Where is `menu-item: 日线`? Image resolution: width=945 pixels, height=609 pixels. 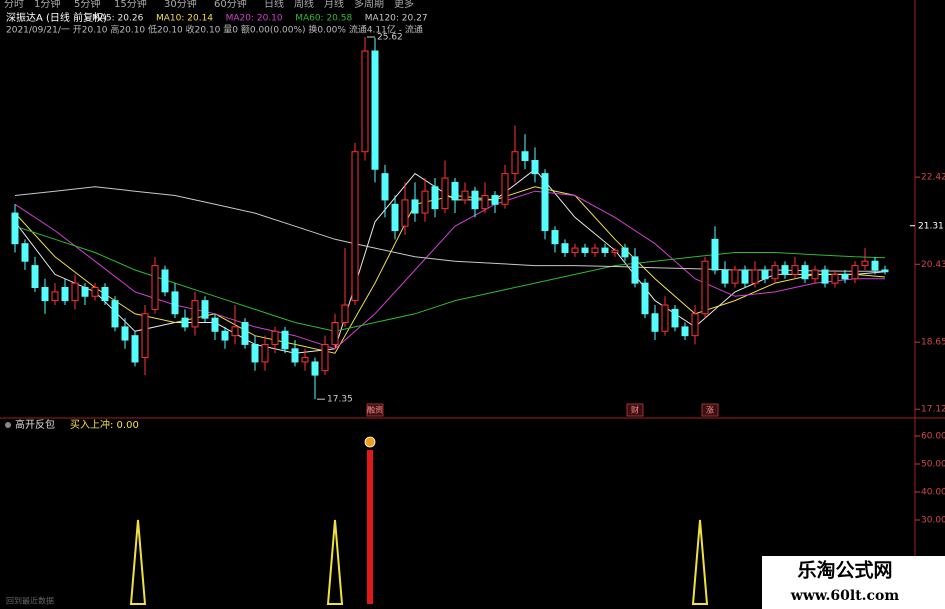 menu-item: 日线 is located at coordinates (274, 5).